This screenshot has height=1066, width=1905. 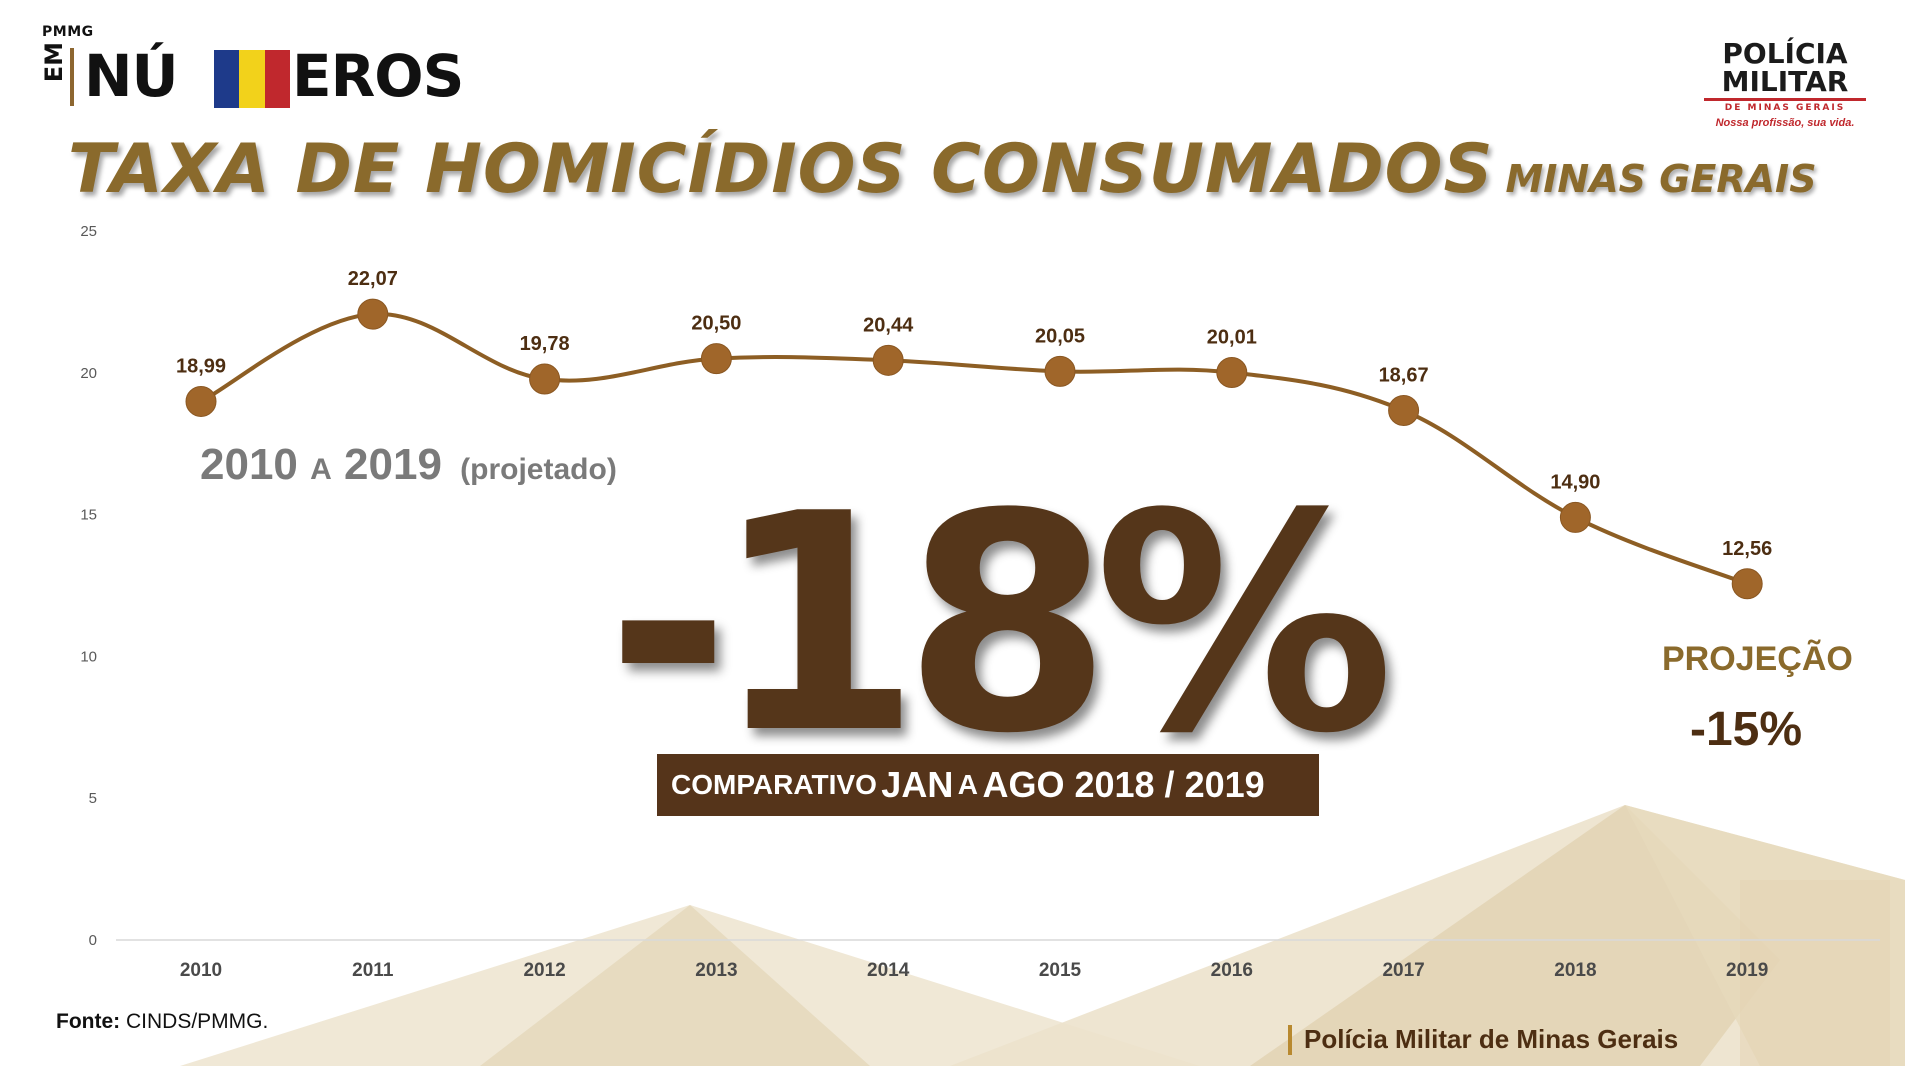 What do you see at coordinates (393, 464) in the screenshot?
I see `period-end: 2019` at bounding box center [393, 464].